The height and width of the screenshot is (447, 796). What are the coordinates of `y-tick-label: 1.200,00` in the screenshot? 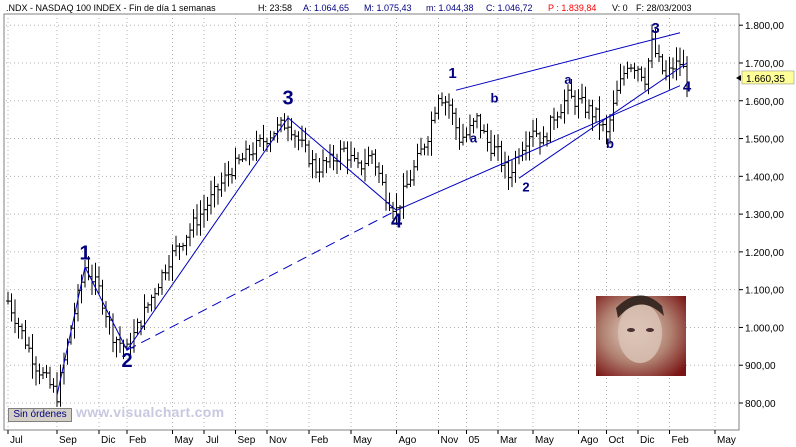 It's located at (764, 253).